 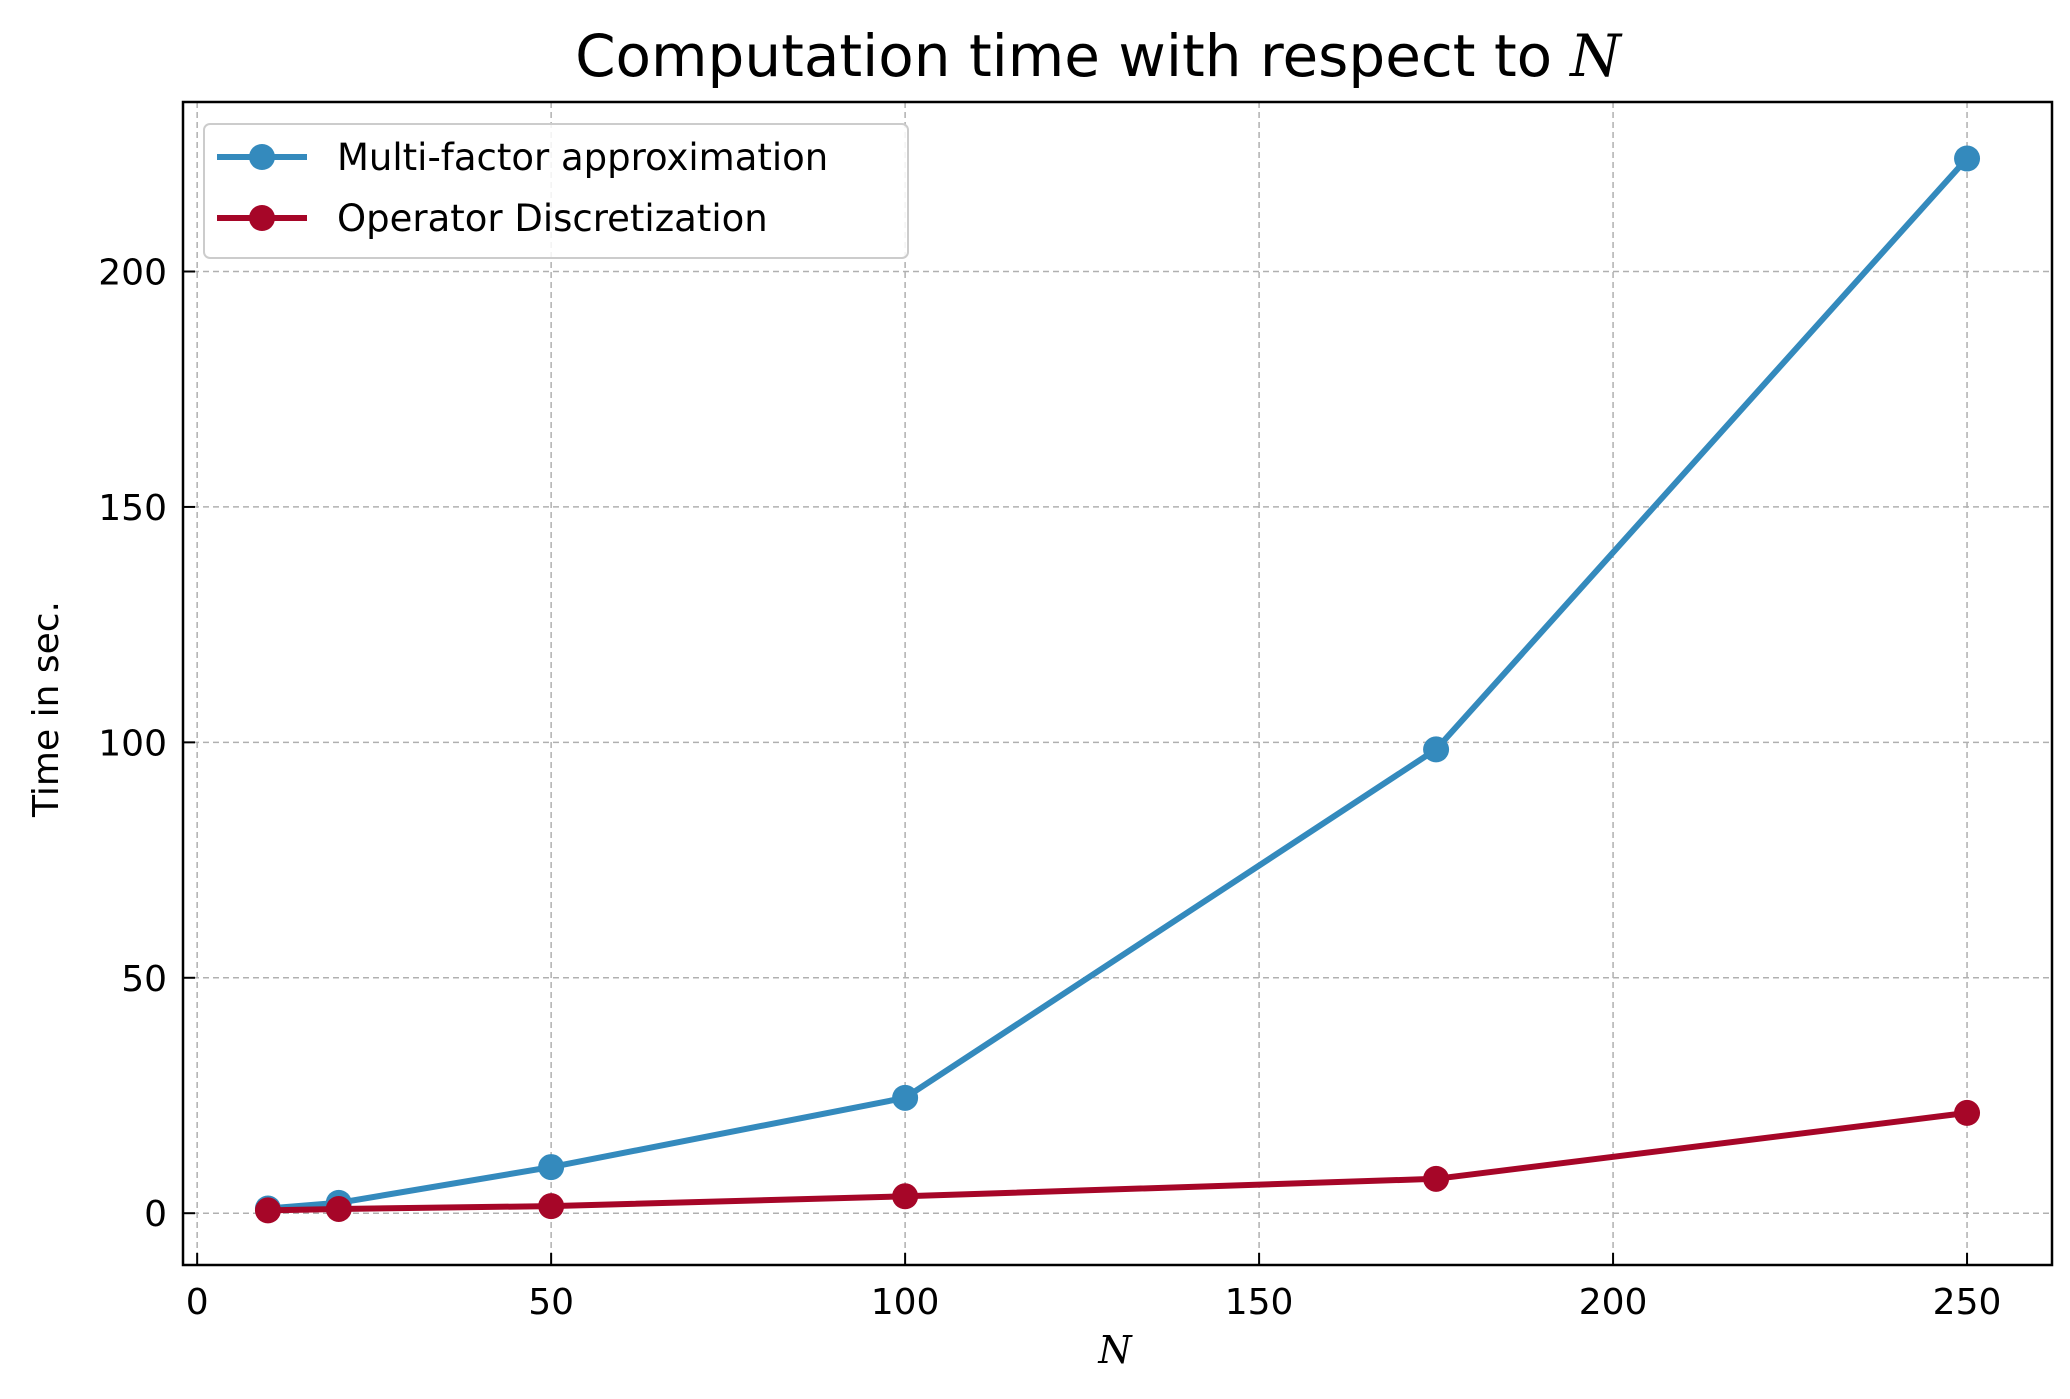 What do you see at coordinates (1595, 56) in the screenshot?
I see `chart-title-math: N` at bounding box center [1595, 56].